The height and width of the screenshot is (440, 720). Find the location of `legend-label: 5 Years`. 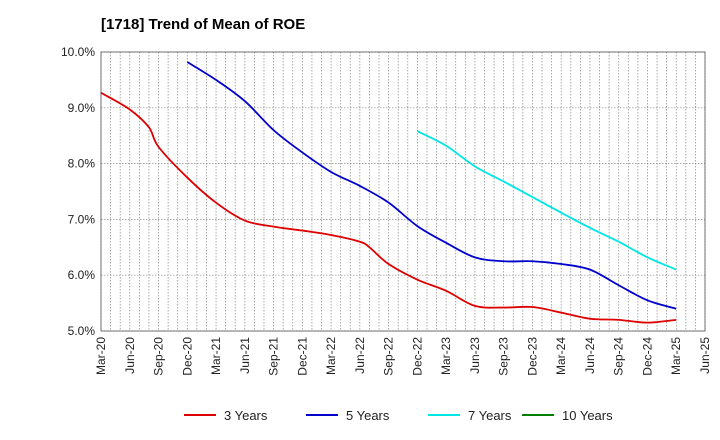

legend-label: 5 Years is located at coordinates (368, 415).